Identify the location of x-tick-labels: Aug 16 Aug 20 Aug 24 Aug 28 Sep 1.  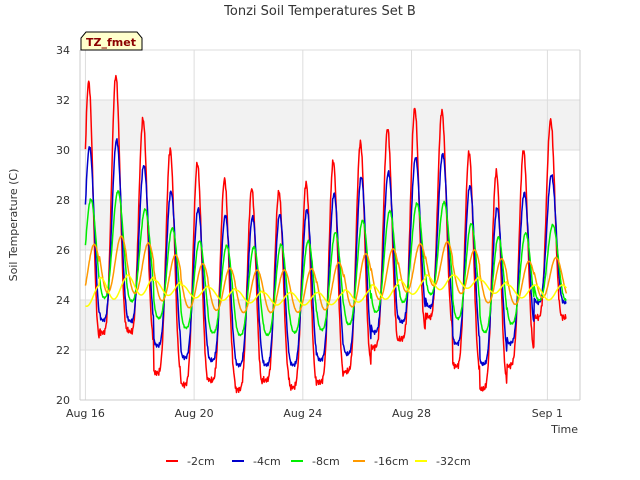
(314, 413).